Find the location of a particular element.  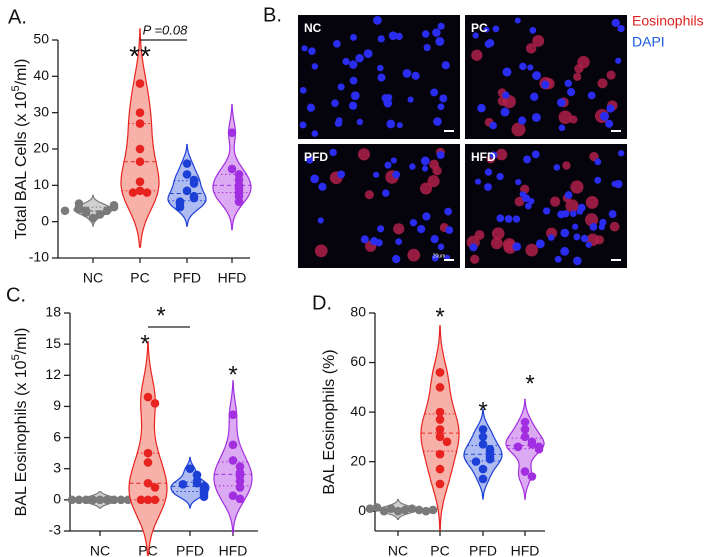

legend-entry: Eosinophils is located at coordinates (668, 21).